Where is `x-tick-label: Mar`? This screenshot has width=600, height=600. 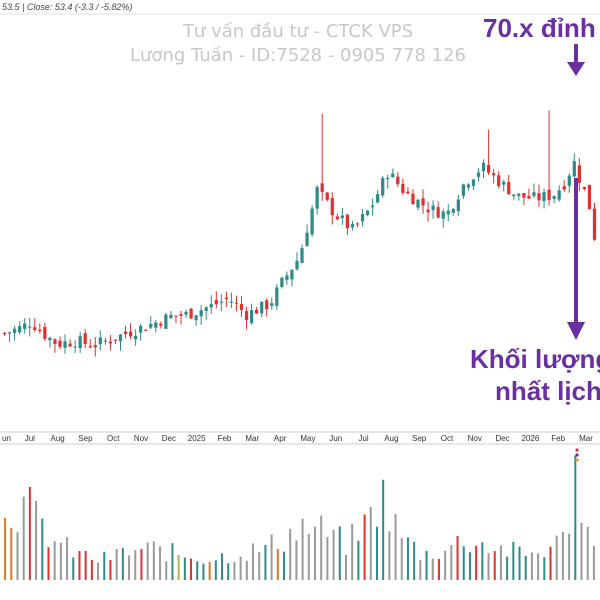
x-tick-label: Mar is located at coordinates (252, 438).